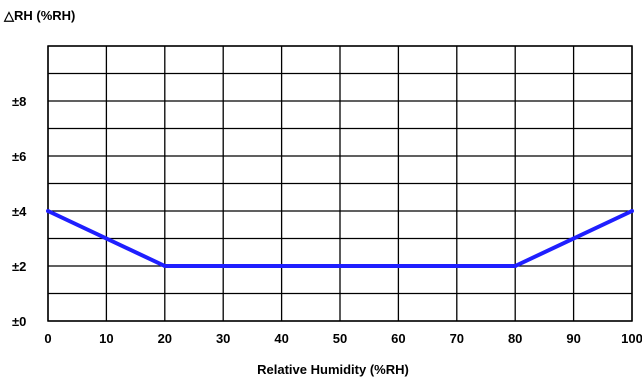  I want to click on x-tick-label: 90, so click(573, 338).